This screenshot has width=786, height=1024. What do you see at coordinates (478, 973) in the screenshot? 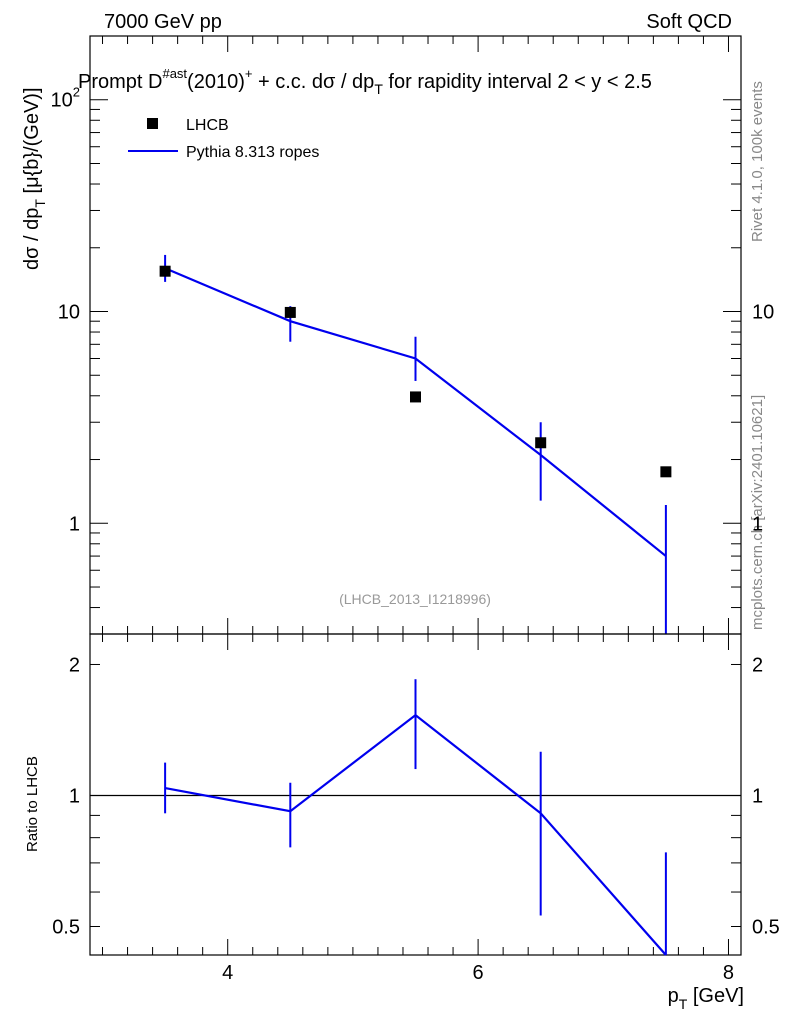
I see `x-tick-label: 6` at bounding box center [478, 973].